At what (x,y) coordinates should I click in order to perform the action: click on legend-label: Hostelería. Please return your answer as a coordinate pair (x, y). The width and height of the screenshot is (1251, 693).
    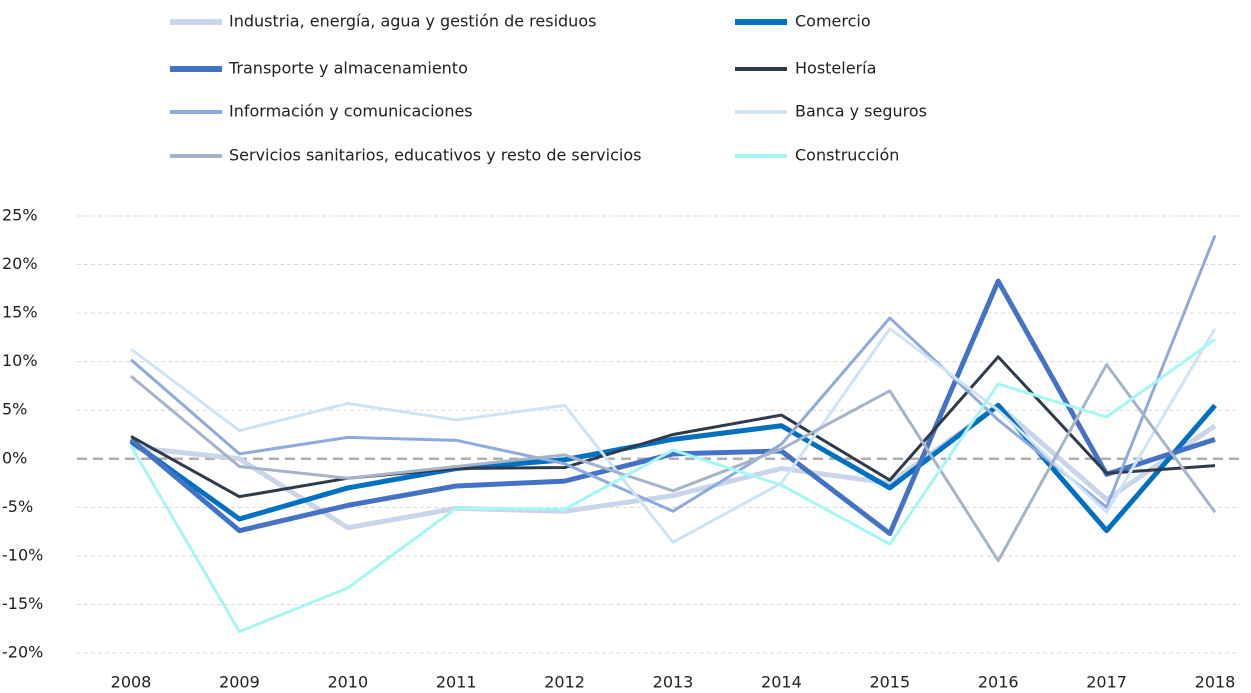
    Looking at the image, I should click on (835, 68).